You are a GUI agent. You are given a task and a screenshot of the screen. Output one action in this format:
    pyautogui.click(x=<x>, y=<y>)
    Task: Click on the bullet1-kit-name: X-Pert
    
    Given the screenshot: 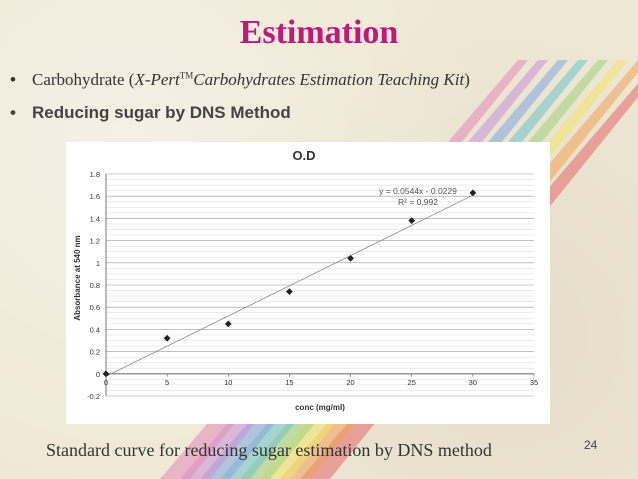 What is the action you would take?
    pyautogui.click(x=157, y=79)
    